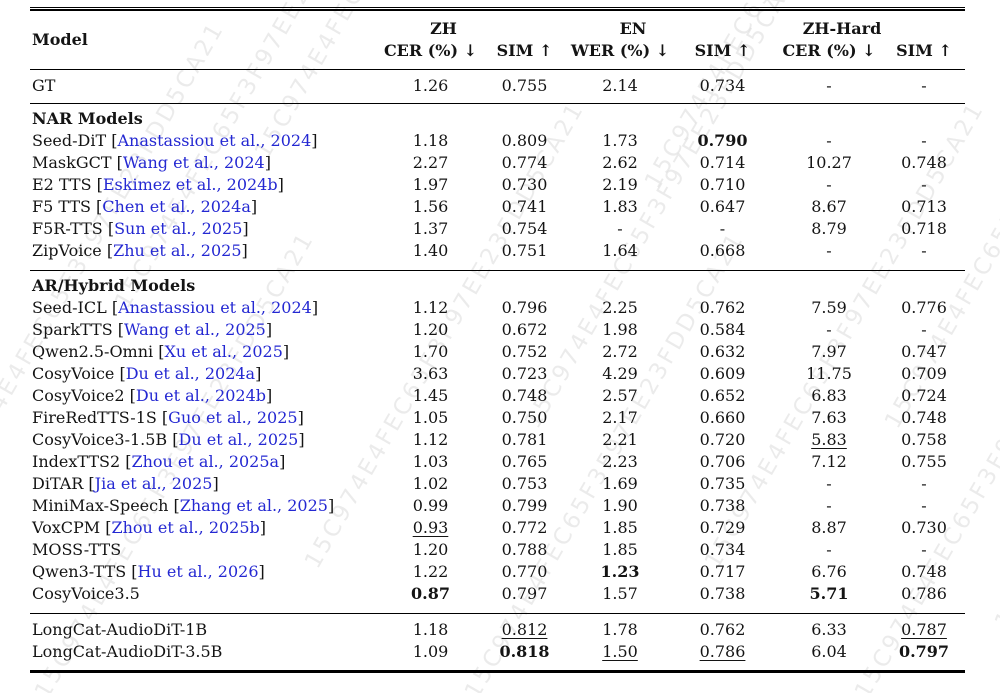 This screenshot has width=1000, height=693. I want to click on citation-link: Du et al., 2025, so click(238, 439).